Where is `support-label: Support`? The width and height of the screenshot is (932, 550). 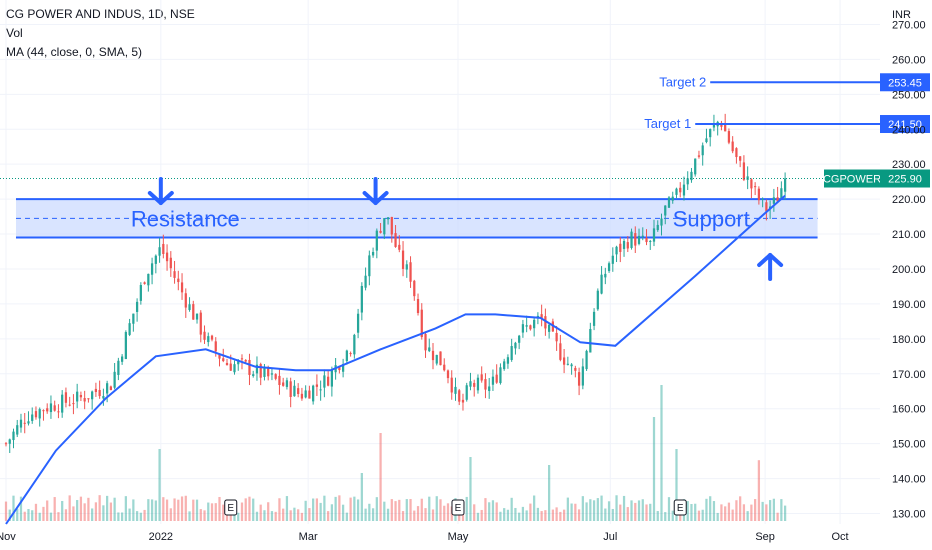
support-label: Support is located at coordinates (711, 218).